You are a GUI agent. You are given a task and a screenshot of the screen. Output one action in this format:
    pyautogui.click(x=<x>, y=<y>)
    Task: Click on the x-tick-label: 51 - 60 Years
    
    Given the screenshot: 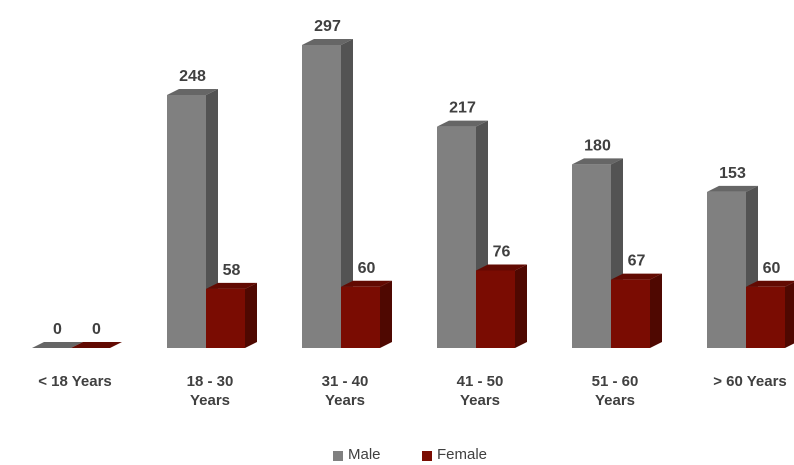 What is the action you would take?
    pyautogui.click(x=615, y=391)
    